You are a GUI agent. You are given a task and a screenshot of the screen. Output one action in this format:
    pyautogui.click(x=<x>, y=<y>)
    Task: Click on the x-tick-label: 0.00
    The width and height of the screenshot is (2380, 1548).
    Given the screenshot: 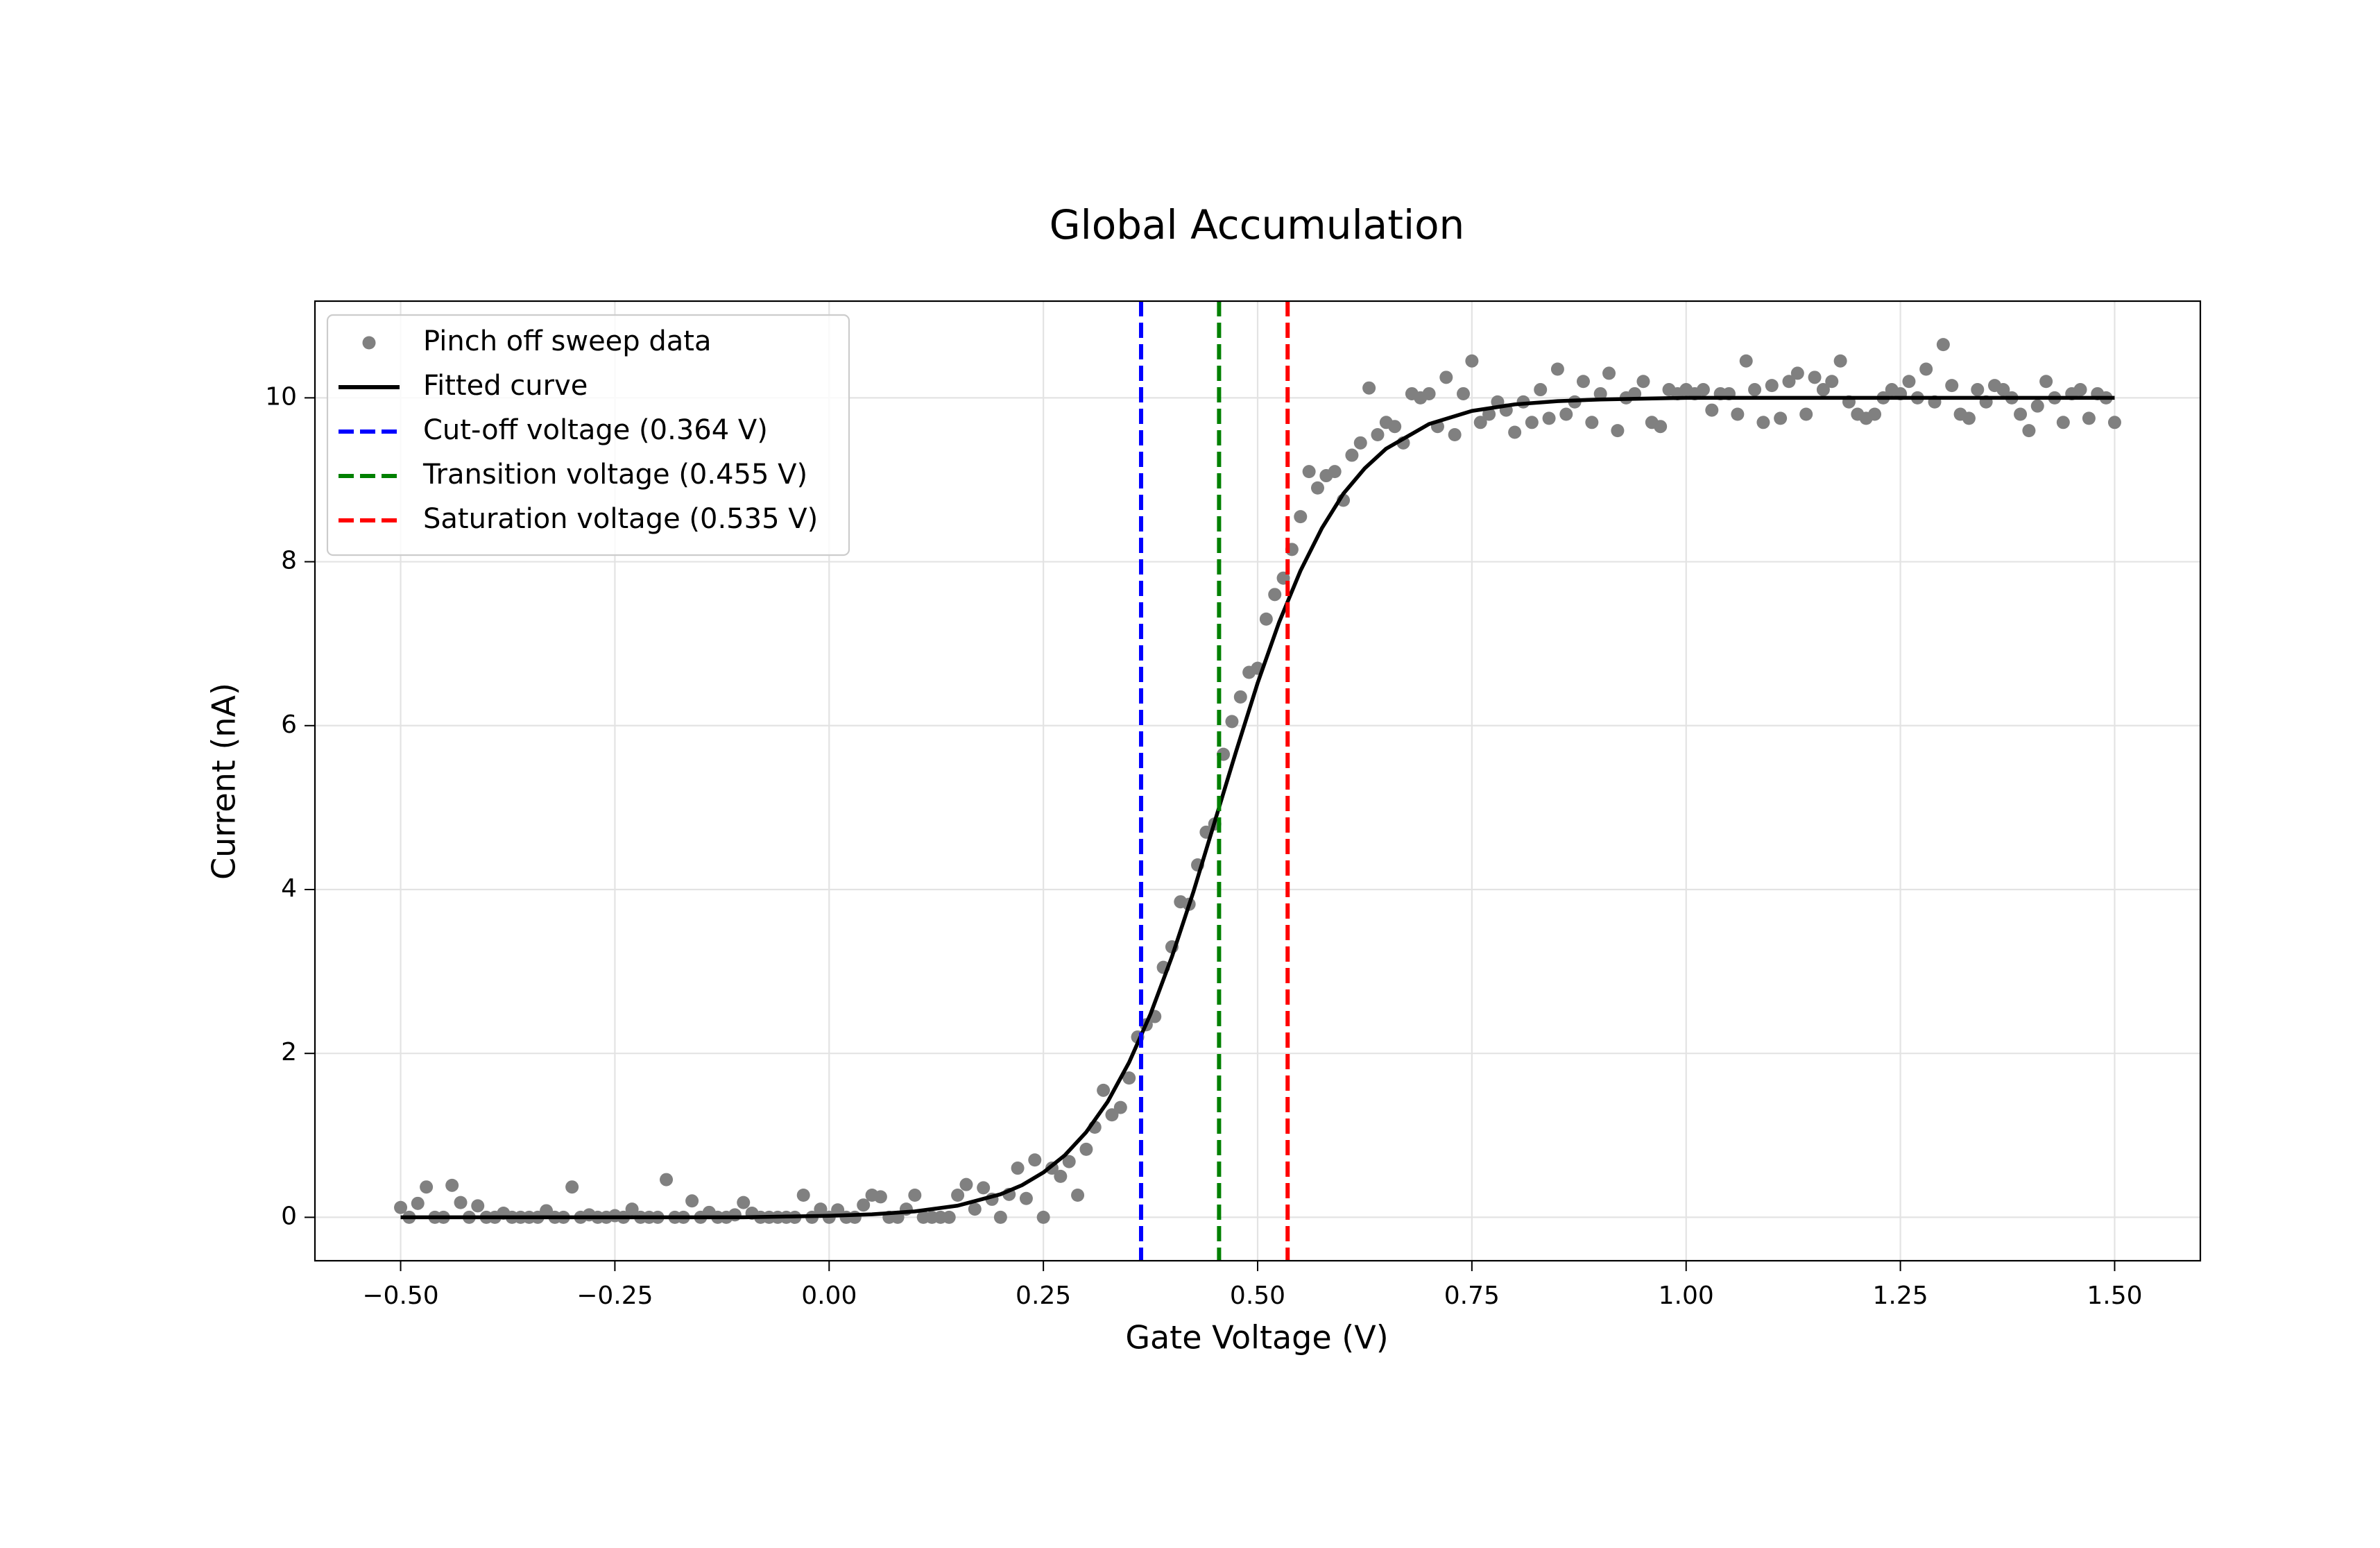 What is the action you would take?
    pyautogui.click(x=829, y=1296)
    